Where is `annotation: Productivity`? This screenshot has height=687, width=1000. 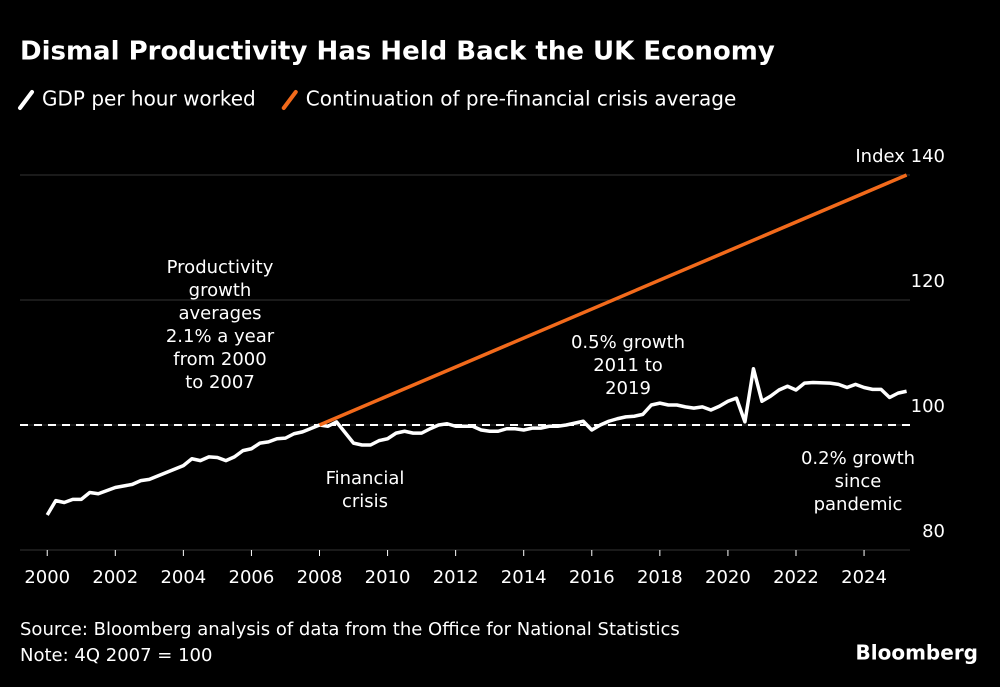 annotation: Productivity is located at coordinates (220, 267).